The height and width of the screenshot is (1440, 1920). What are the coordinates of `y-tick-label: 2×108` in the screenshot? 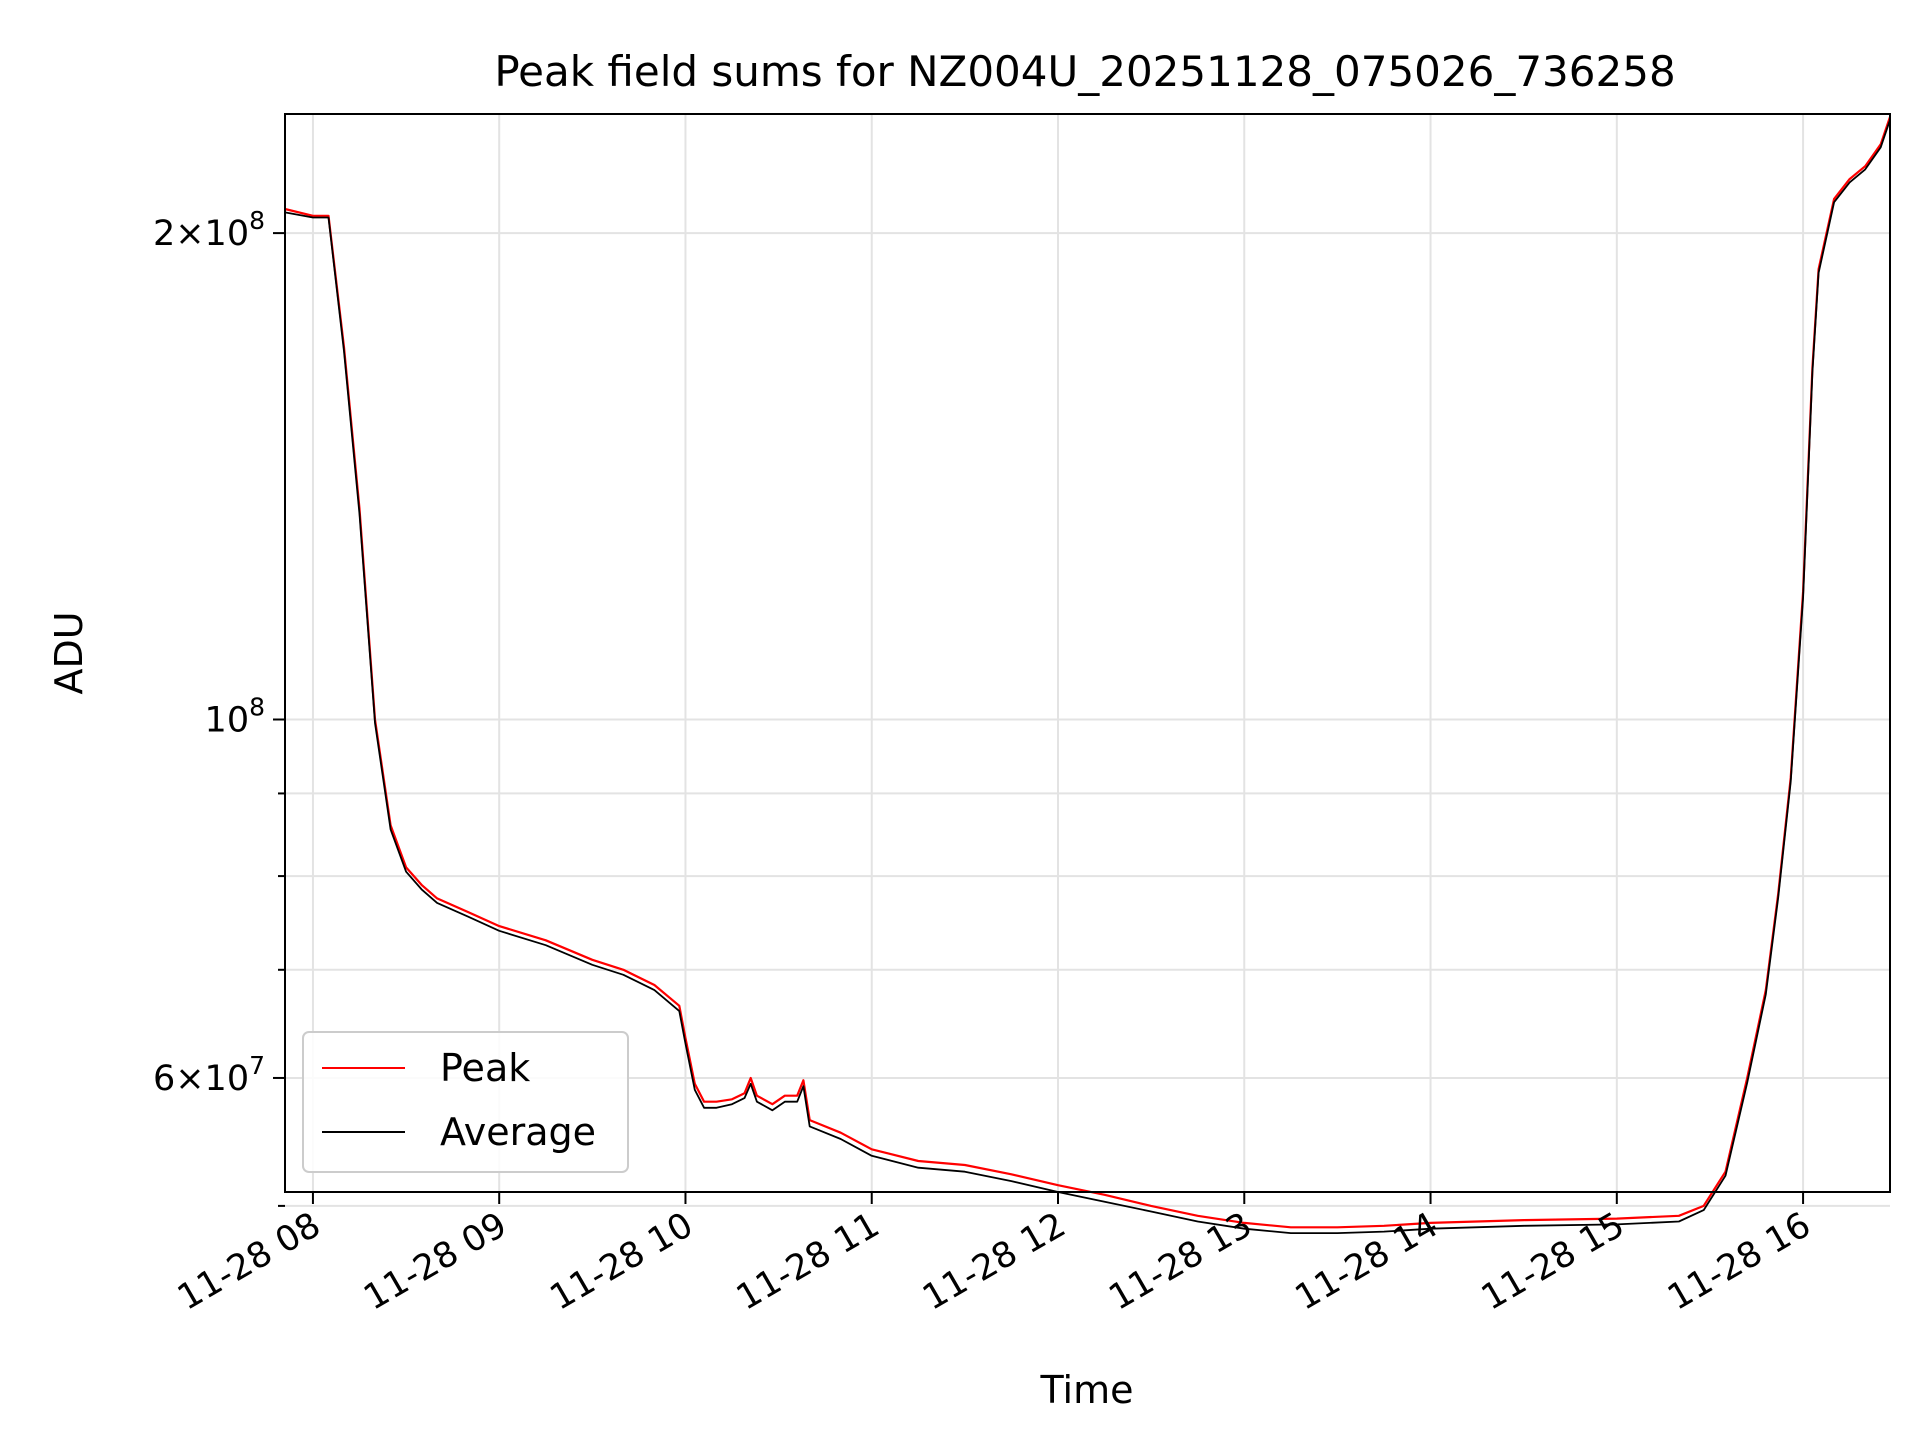 It's located at (209, 230).